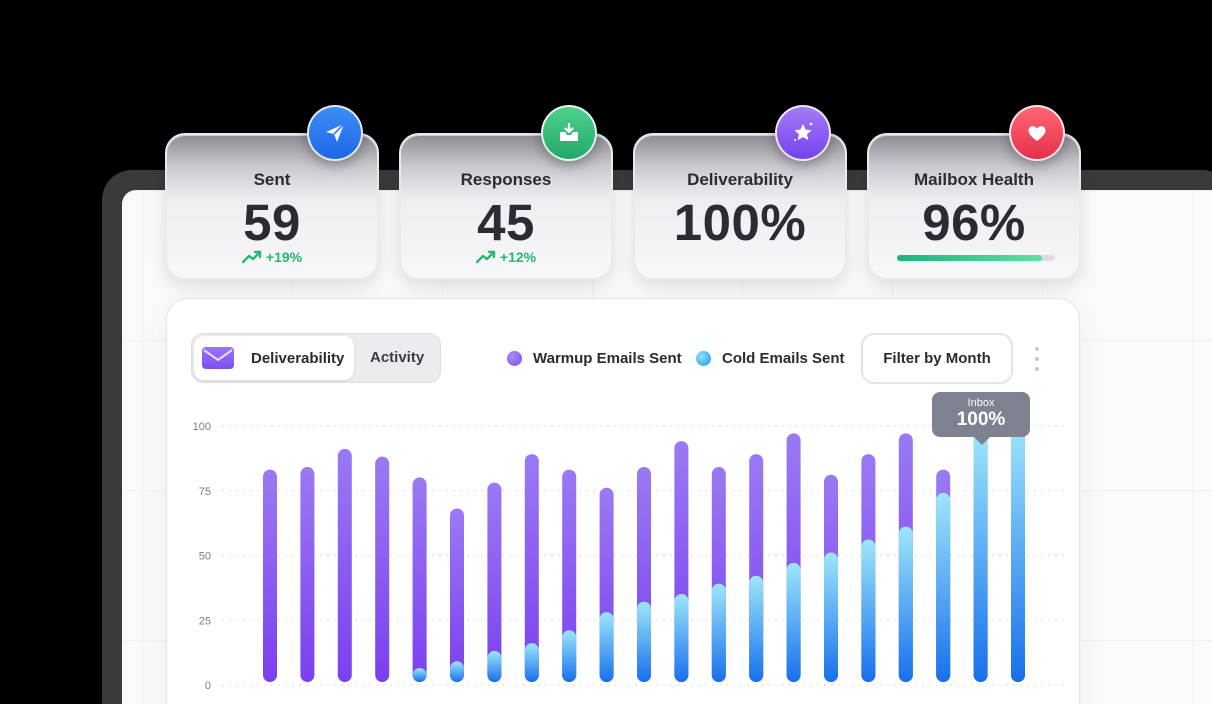 The height and width of the screenshot is (704, 1212). Describe the element at coordinates (970, 258) in the screenshot. I see `health-progress-fill` at that location.